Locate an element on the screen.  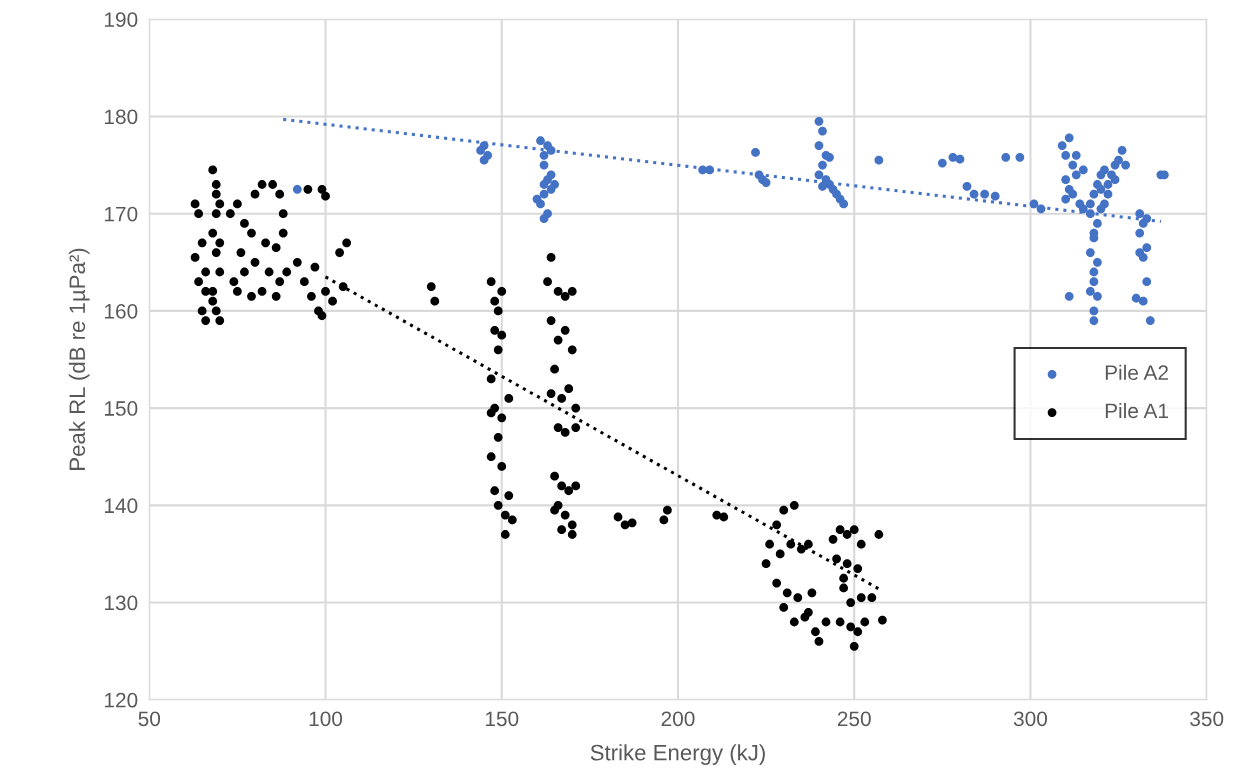
x-tick-label: 350 is located at coordinates (1207, 719).